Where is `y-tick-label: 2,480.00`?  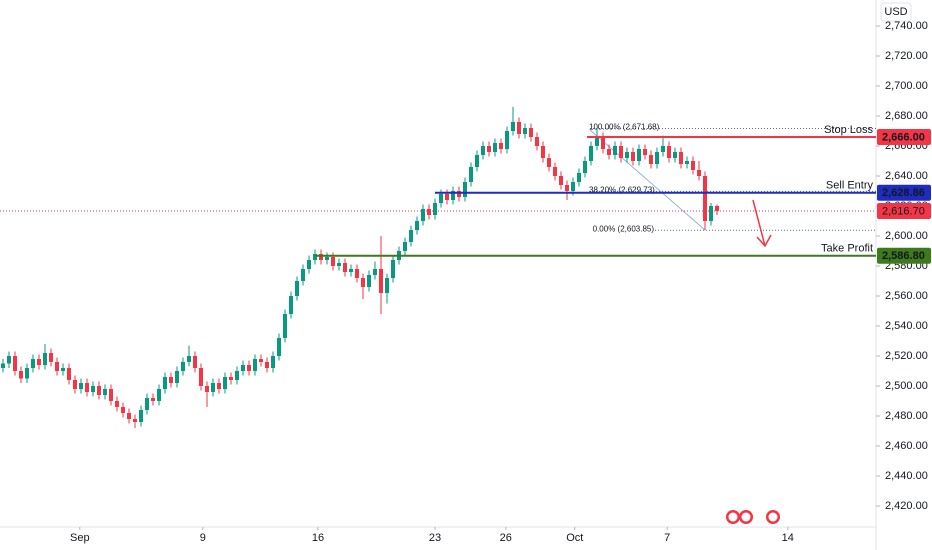 y-tick-label: 2,480.00 is located at coordinates (906, 416).